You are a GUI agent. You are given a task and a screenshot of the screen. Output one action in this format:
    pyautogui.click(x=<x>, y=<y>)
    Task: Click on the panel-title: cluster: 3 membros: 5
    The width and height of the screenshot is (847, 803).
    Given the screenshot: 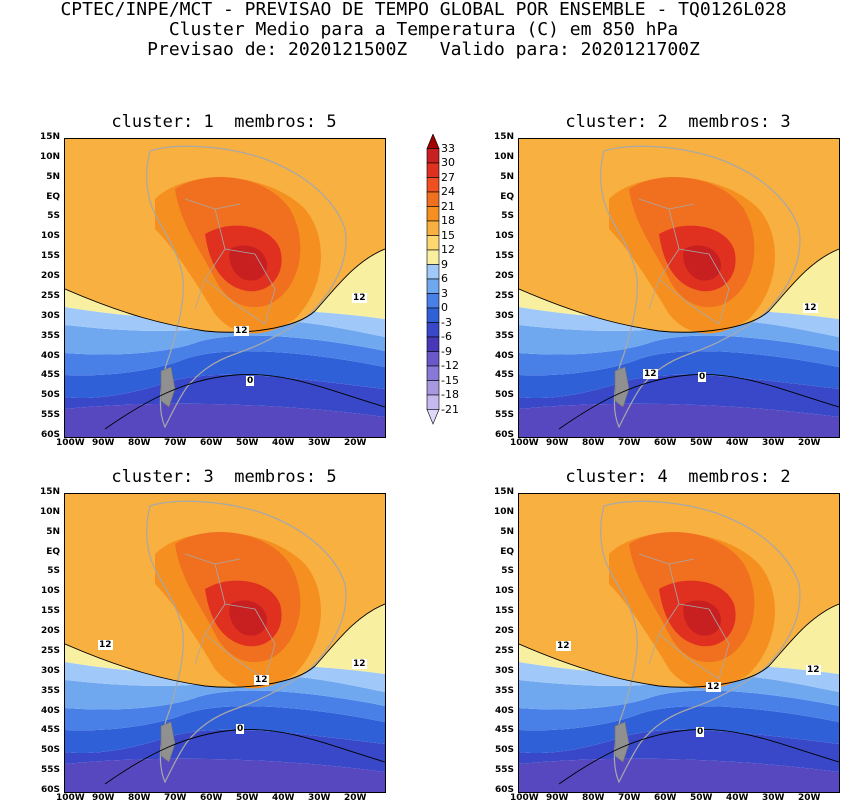 What is the action you would take?
    pyautogui.click(x=224, y=477)
    